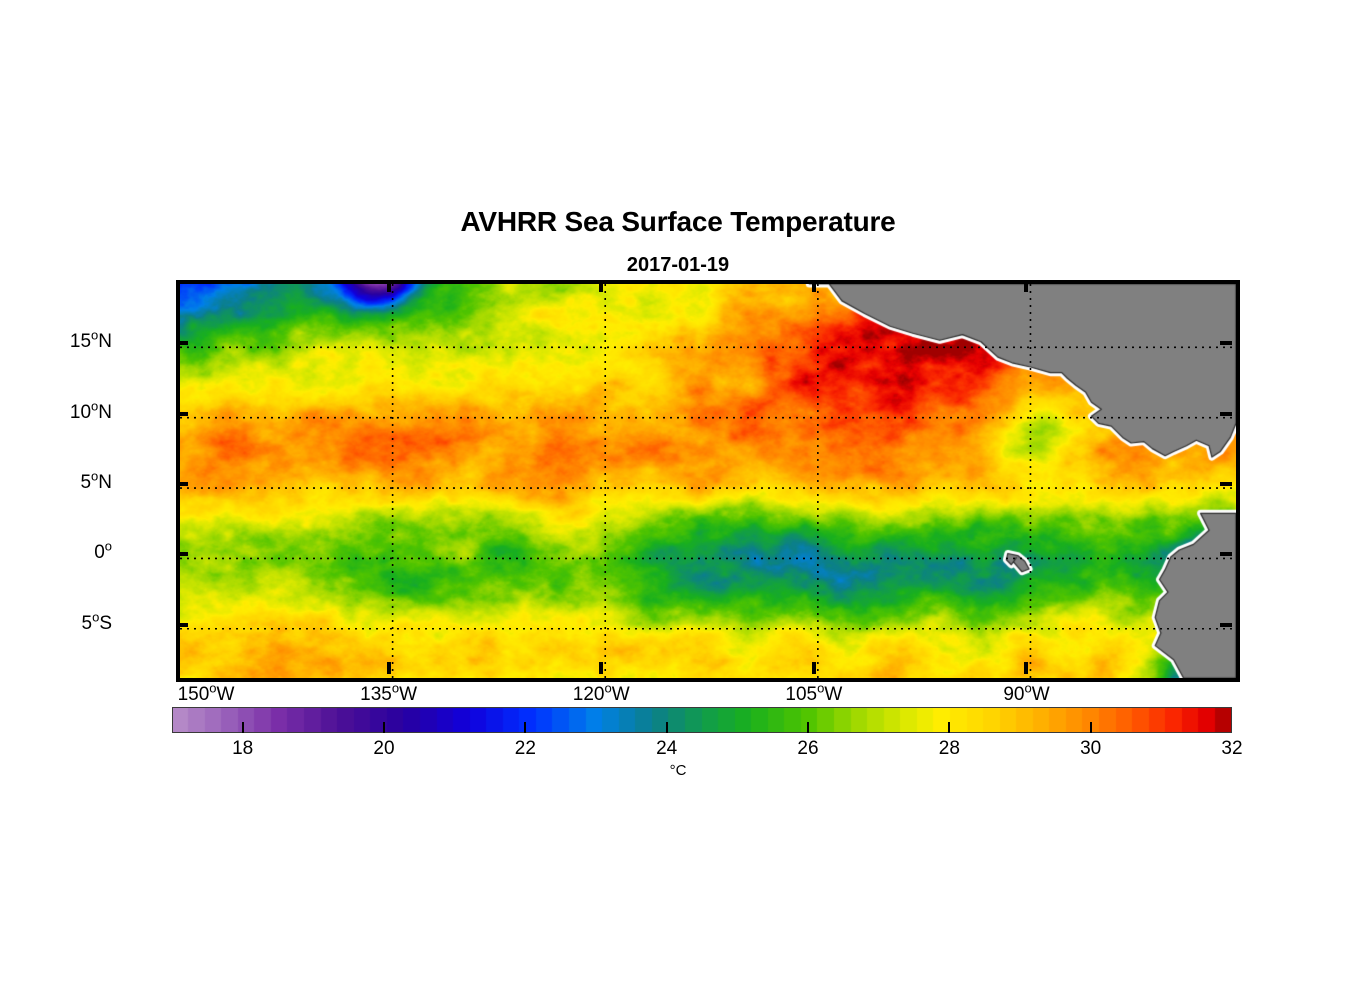 This screenshot has height=1000, width=1356. I want to click on x-tick-label: 105oW, so click(814, 692).